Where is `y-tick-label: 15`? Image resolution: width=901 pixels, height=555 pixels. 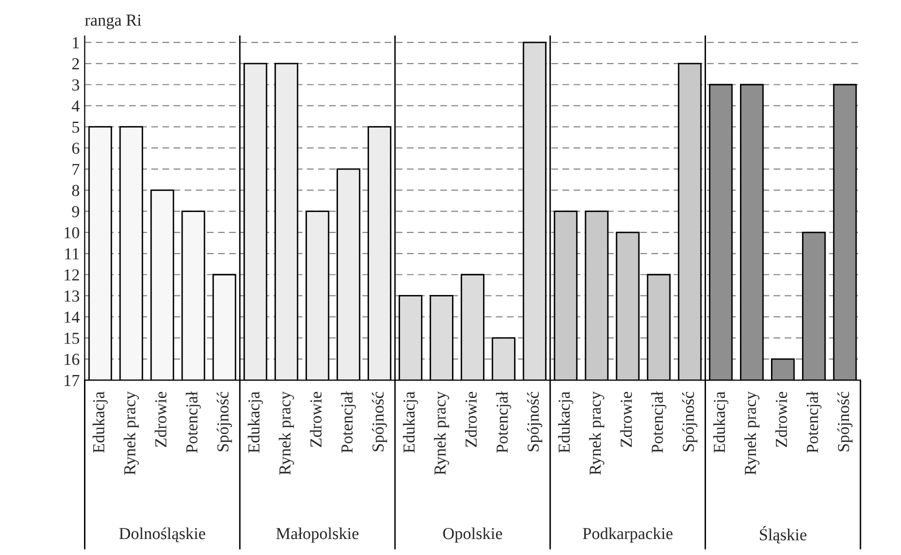
y-tick-label: 15 is located at coordinates (72, 338).